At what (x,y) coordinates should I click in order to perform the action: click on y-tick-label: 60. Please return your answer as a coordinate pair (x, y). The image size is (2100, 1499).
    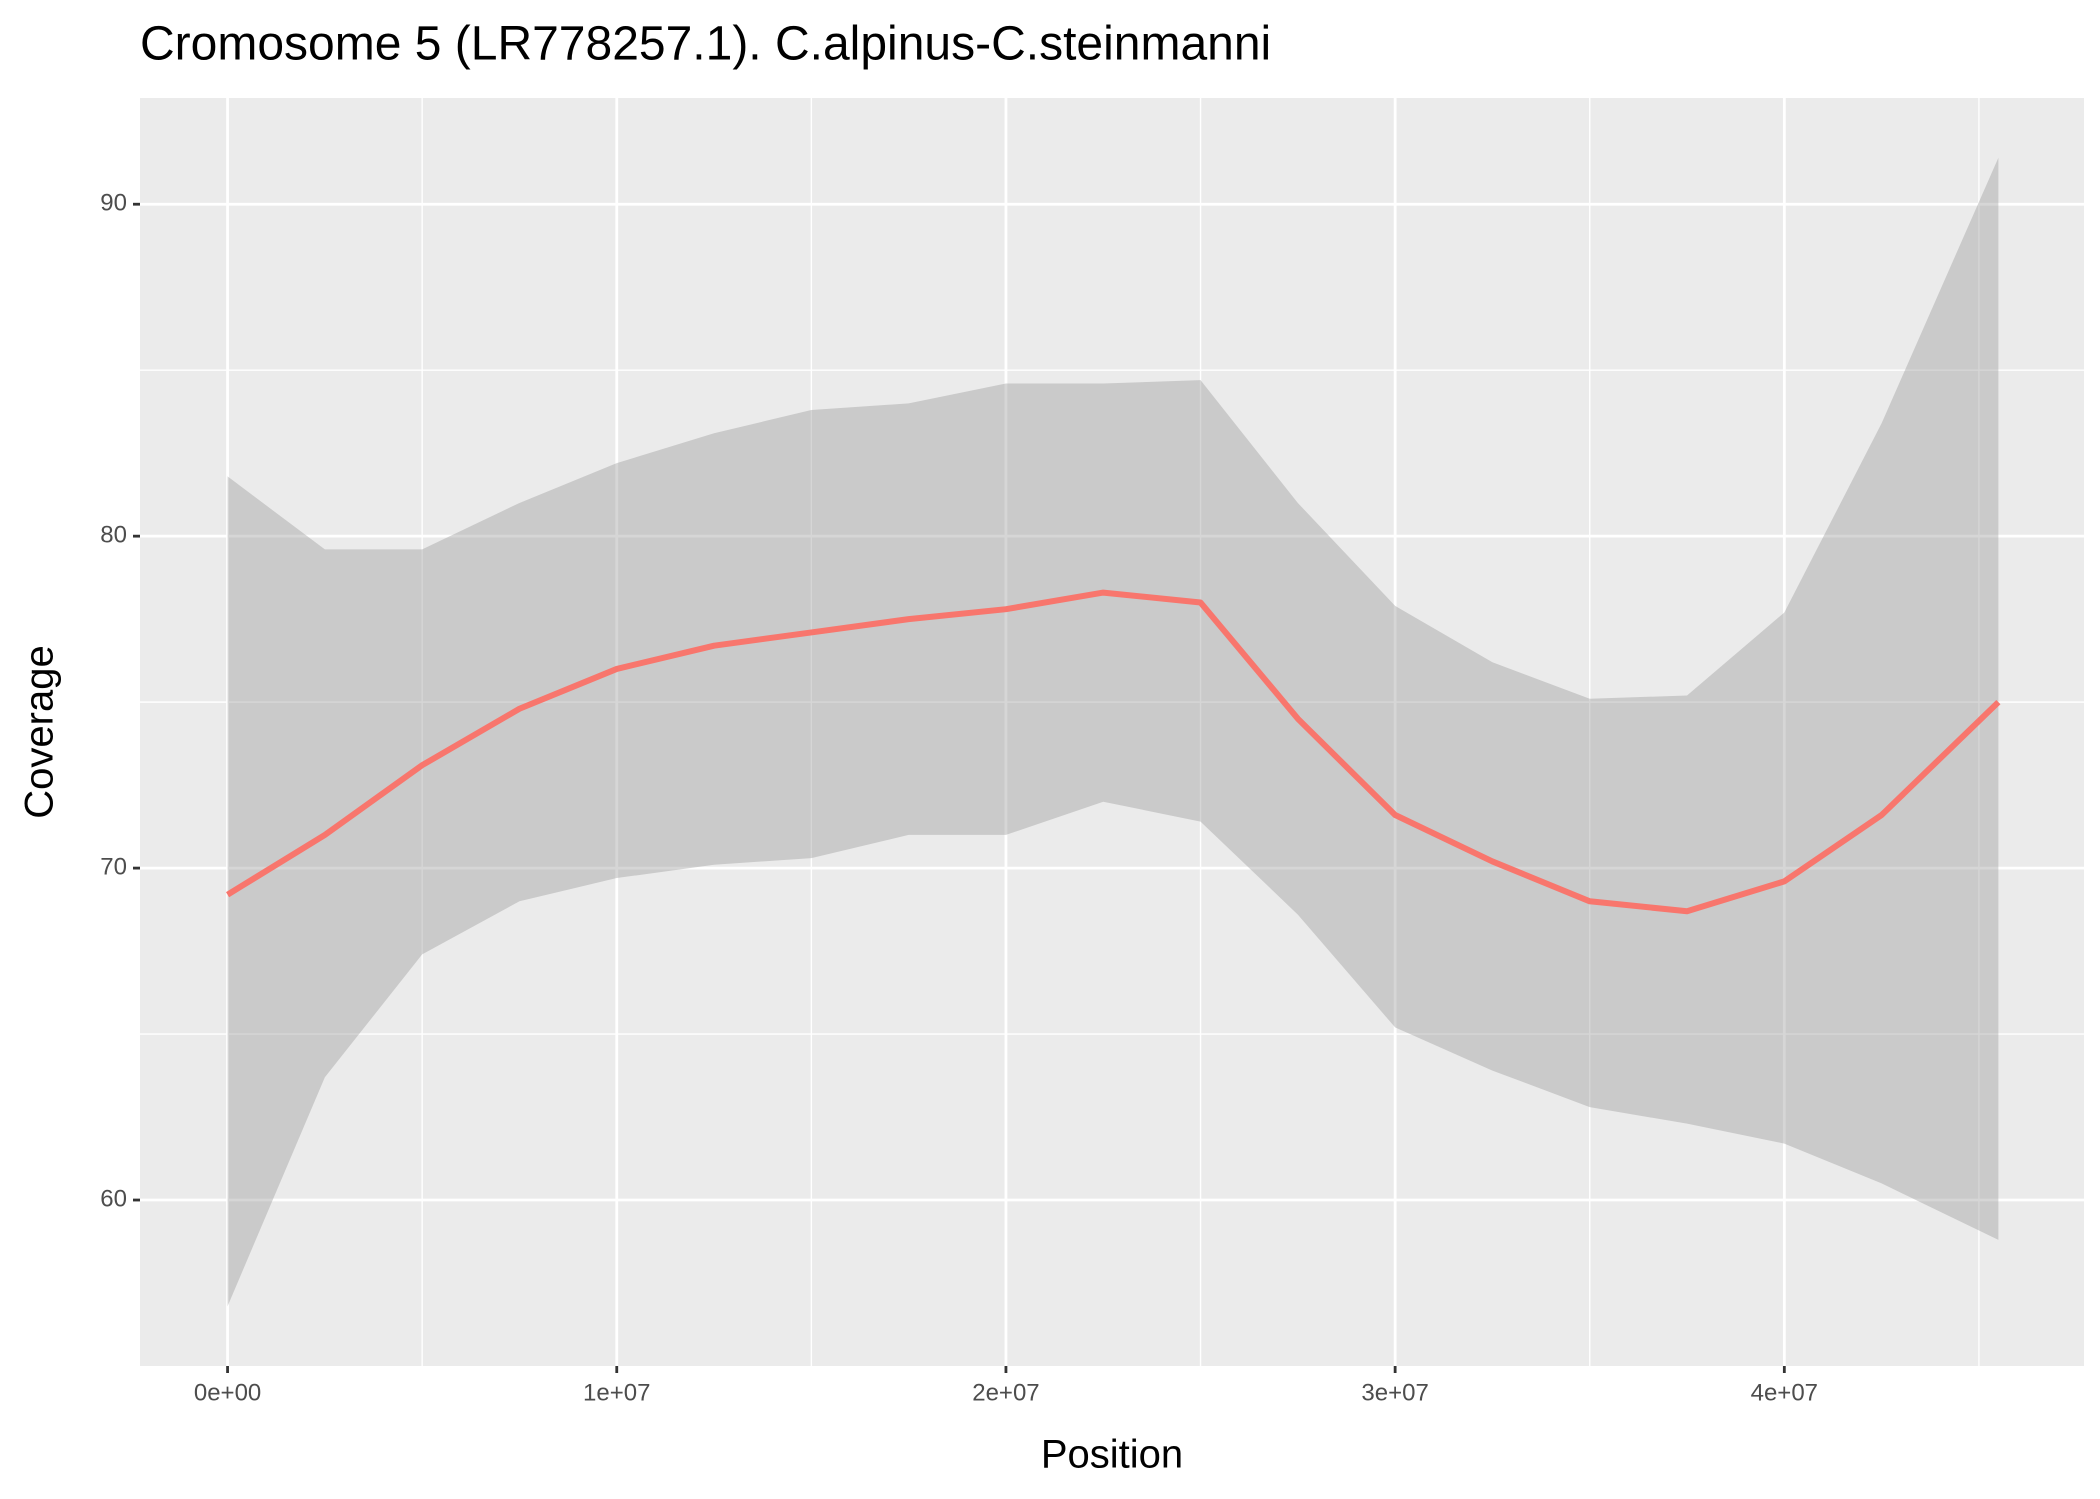
    Looking at the image, I should click on (113, 1198).